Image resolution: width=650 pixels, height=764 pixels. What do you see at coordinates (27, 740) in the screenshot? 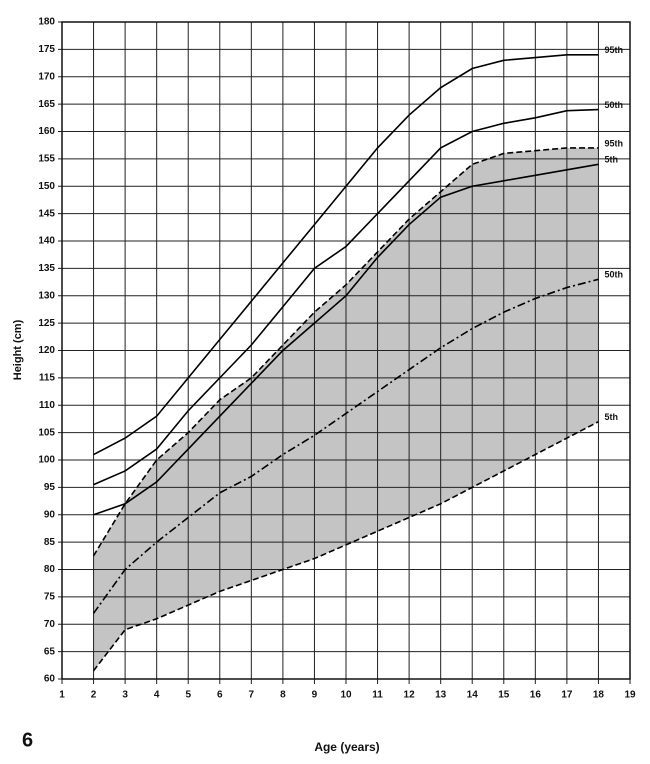
I see `figure-label: 6` at bounding box center [27, 740].